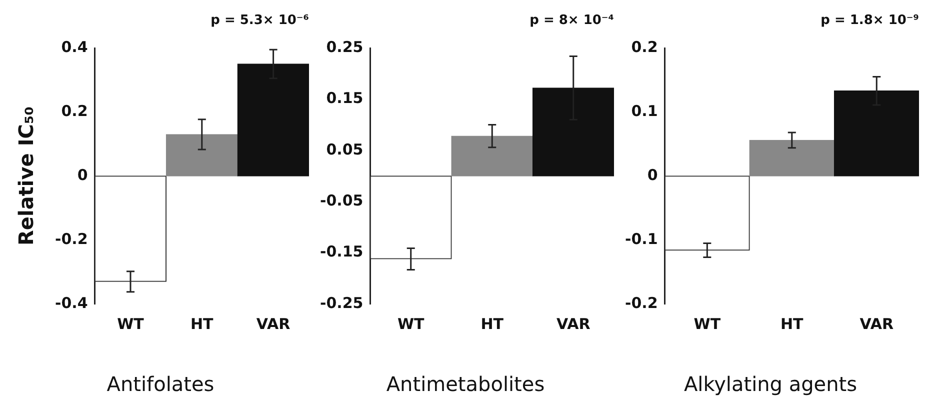  What do you see at coordinates (771, 384) in the screenshot?
I see `text: Alkylating agents` at bounding box center [771, 384].